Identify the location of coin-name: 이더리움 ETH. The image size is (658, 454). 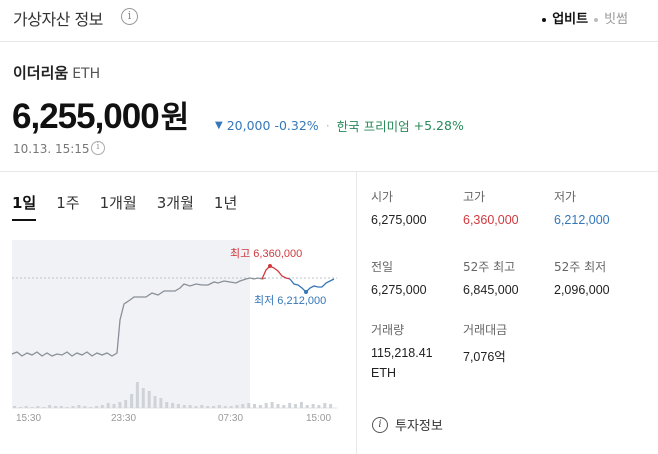
(56, 72).